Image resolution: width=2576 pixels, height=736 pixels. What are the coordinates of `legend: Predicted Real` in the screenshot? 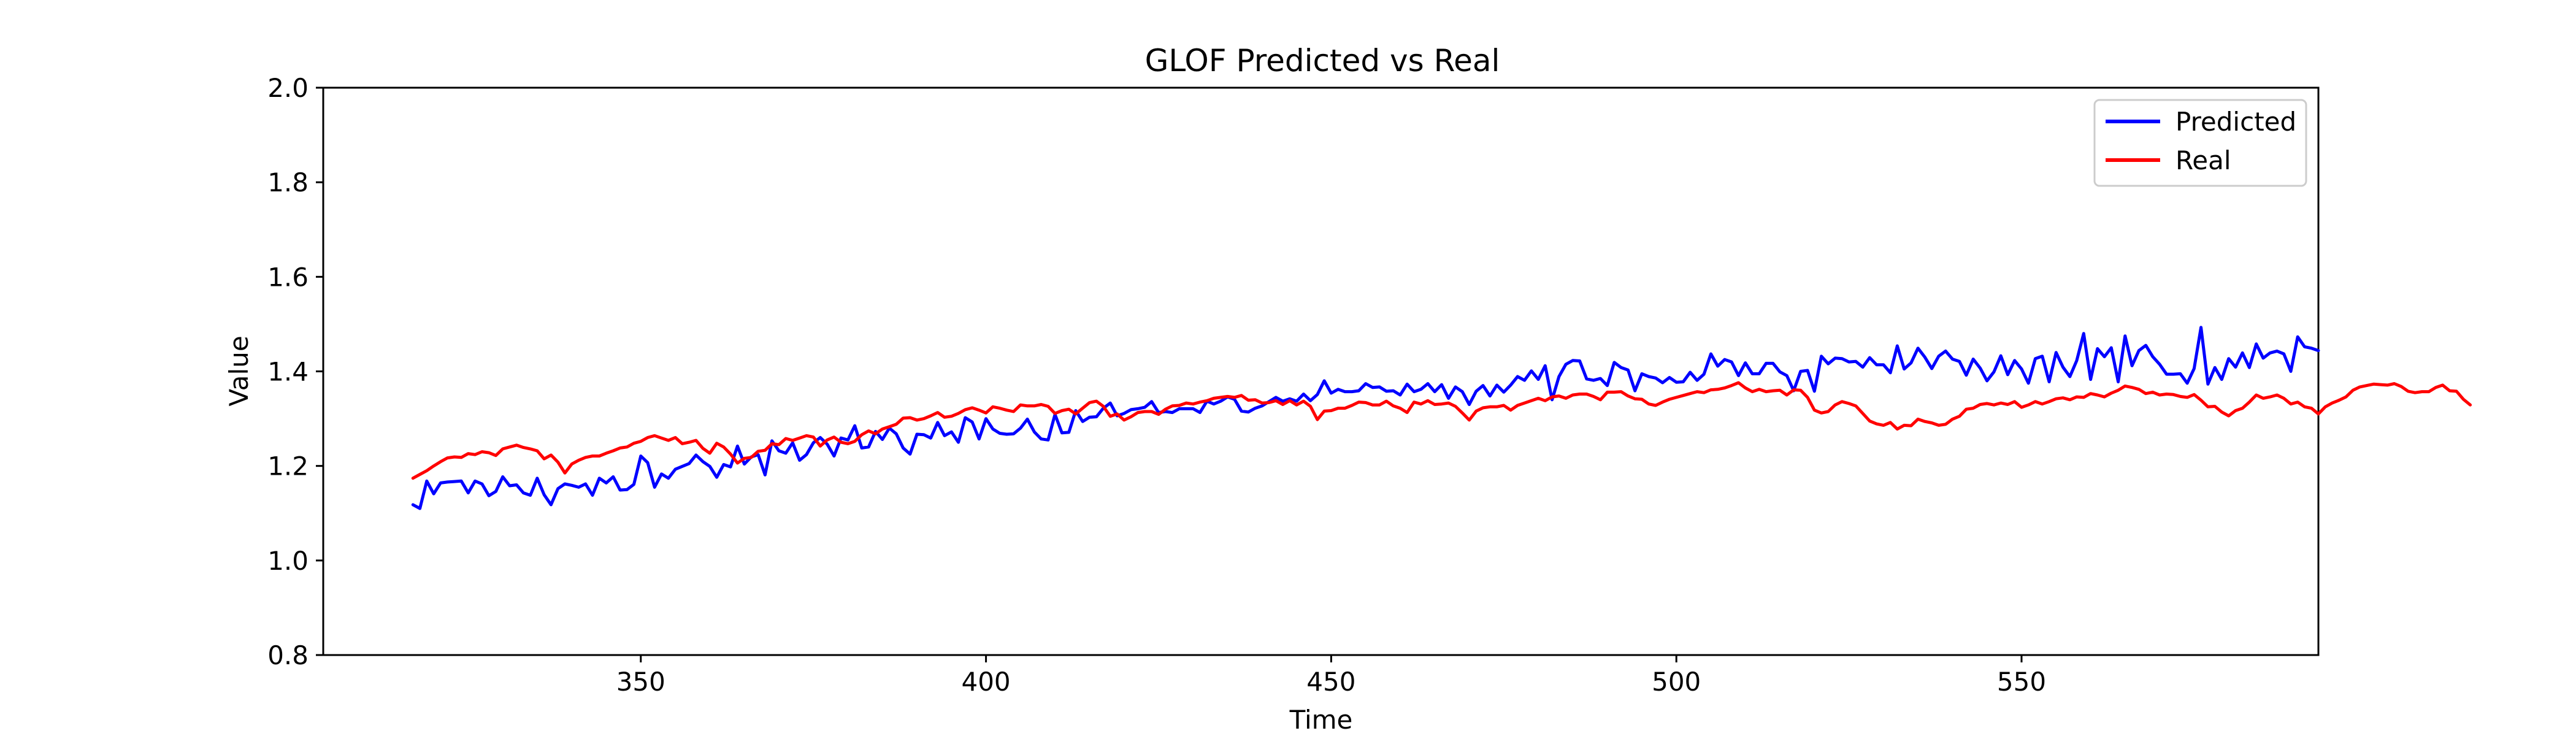 It's located at (2200, 143).